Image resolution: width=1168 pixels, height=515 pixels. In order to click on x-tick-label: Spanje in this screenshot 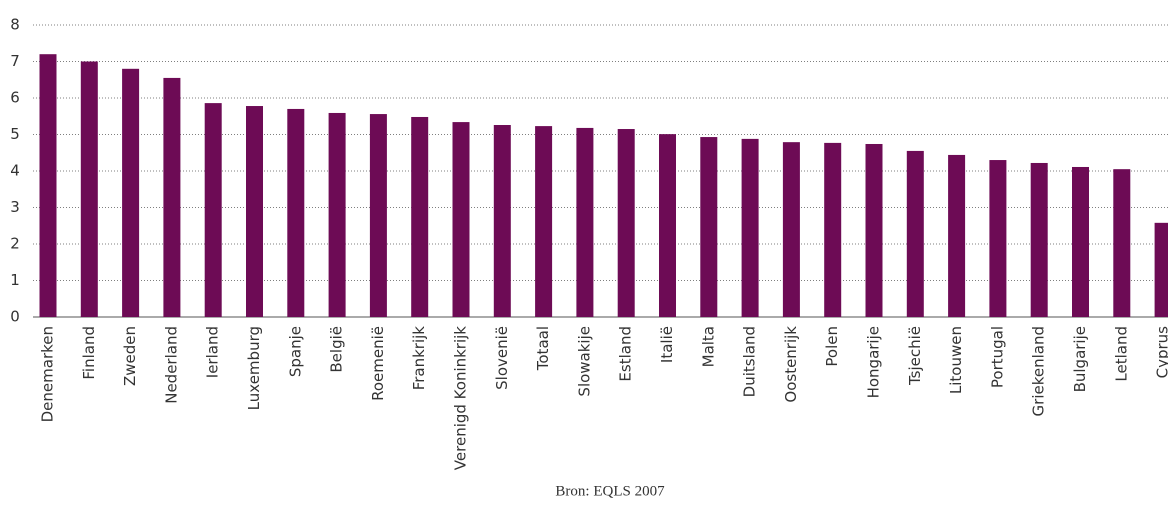, I will do `click(295, 351)`.